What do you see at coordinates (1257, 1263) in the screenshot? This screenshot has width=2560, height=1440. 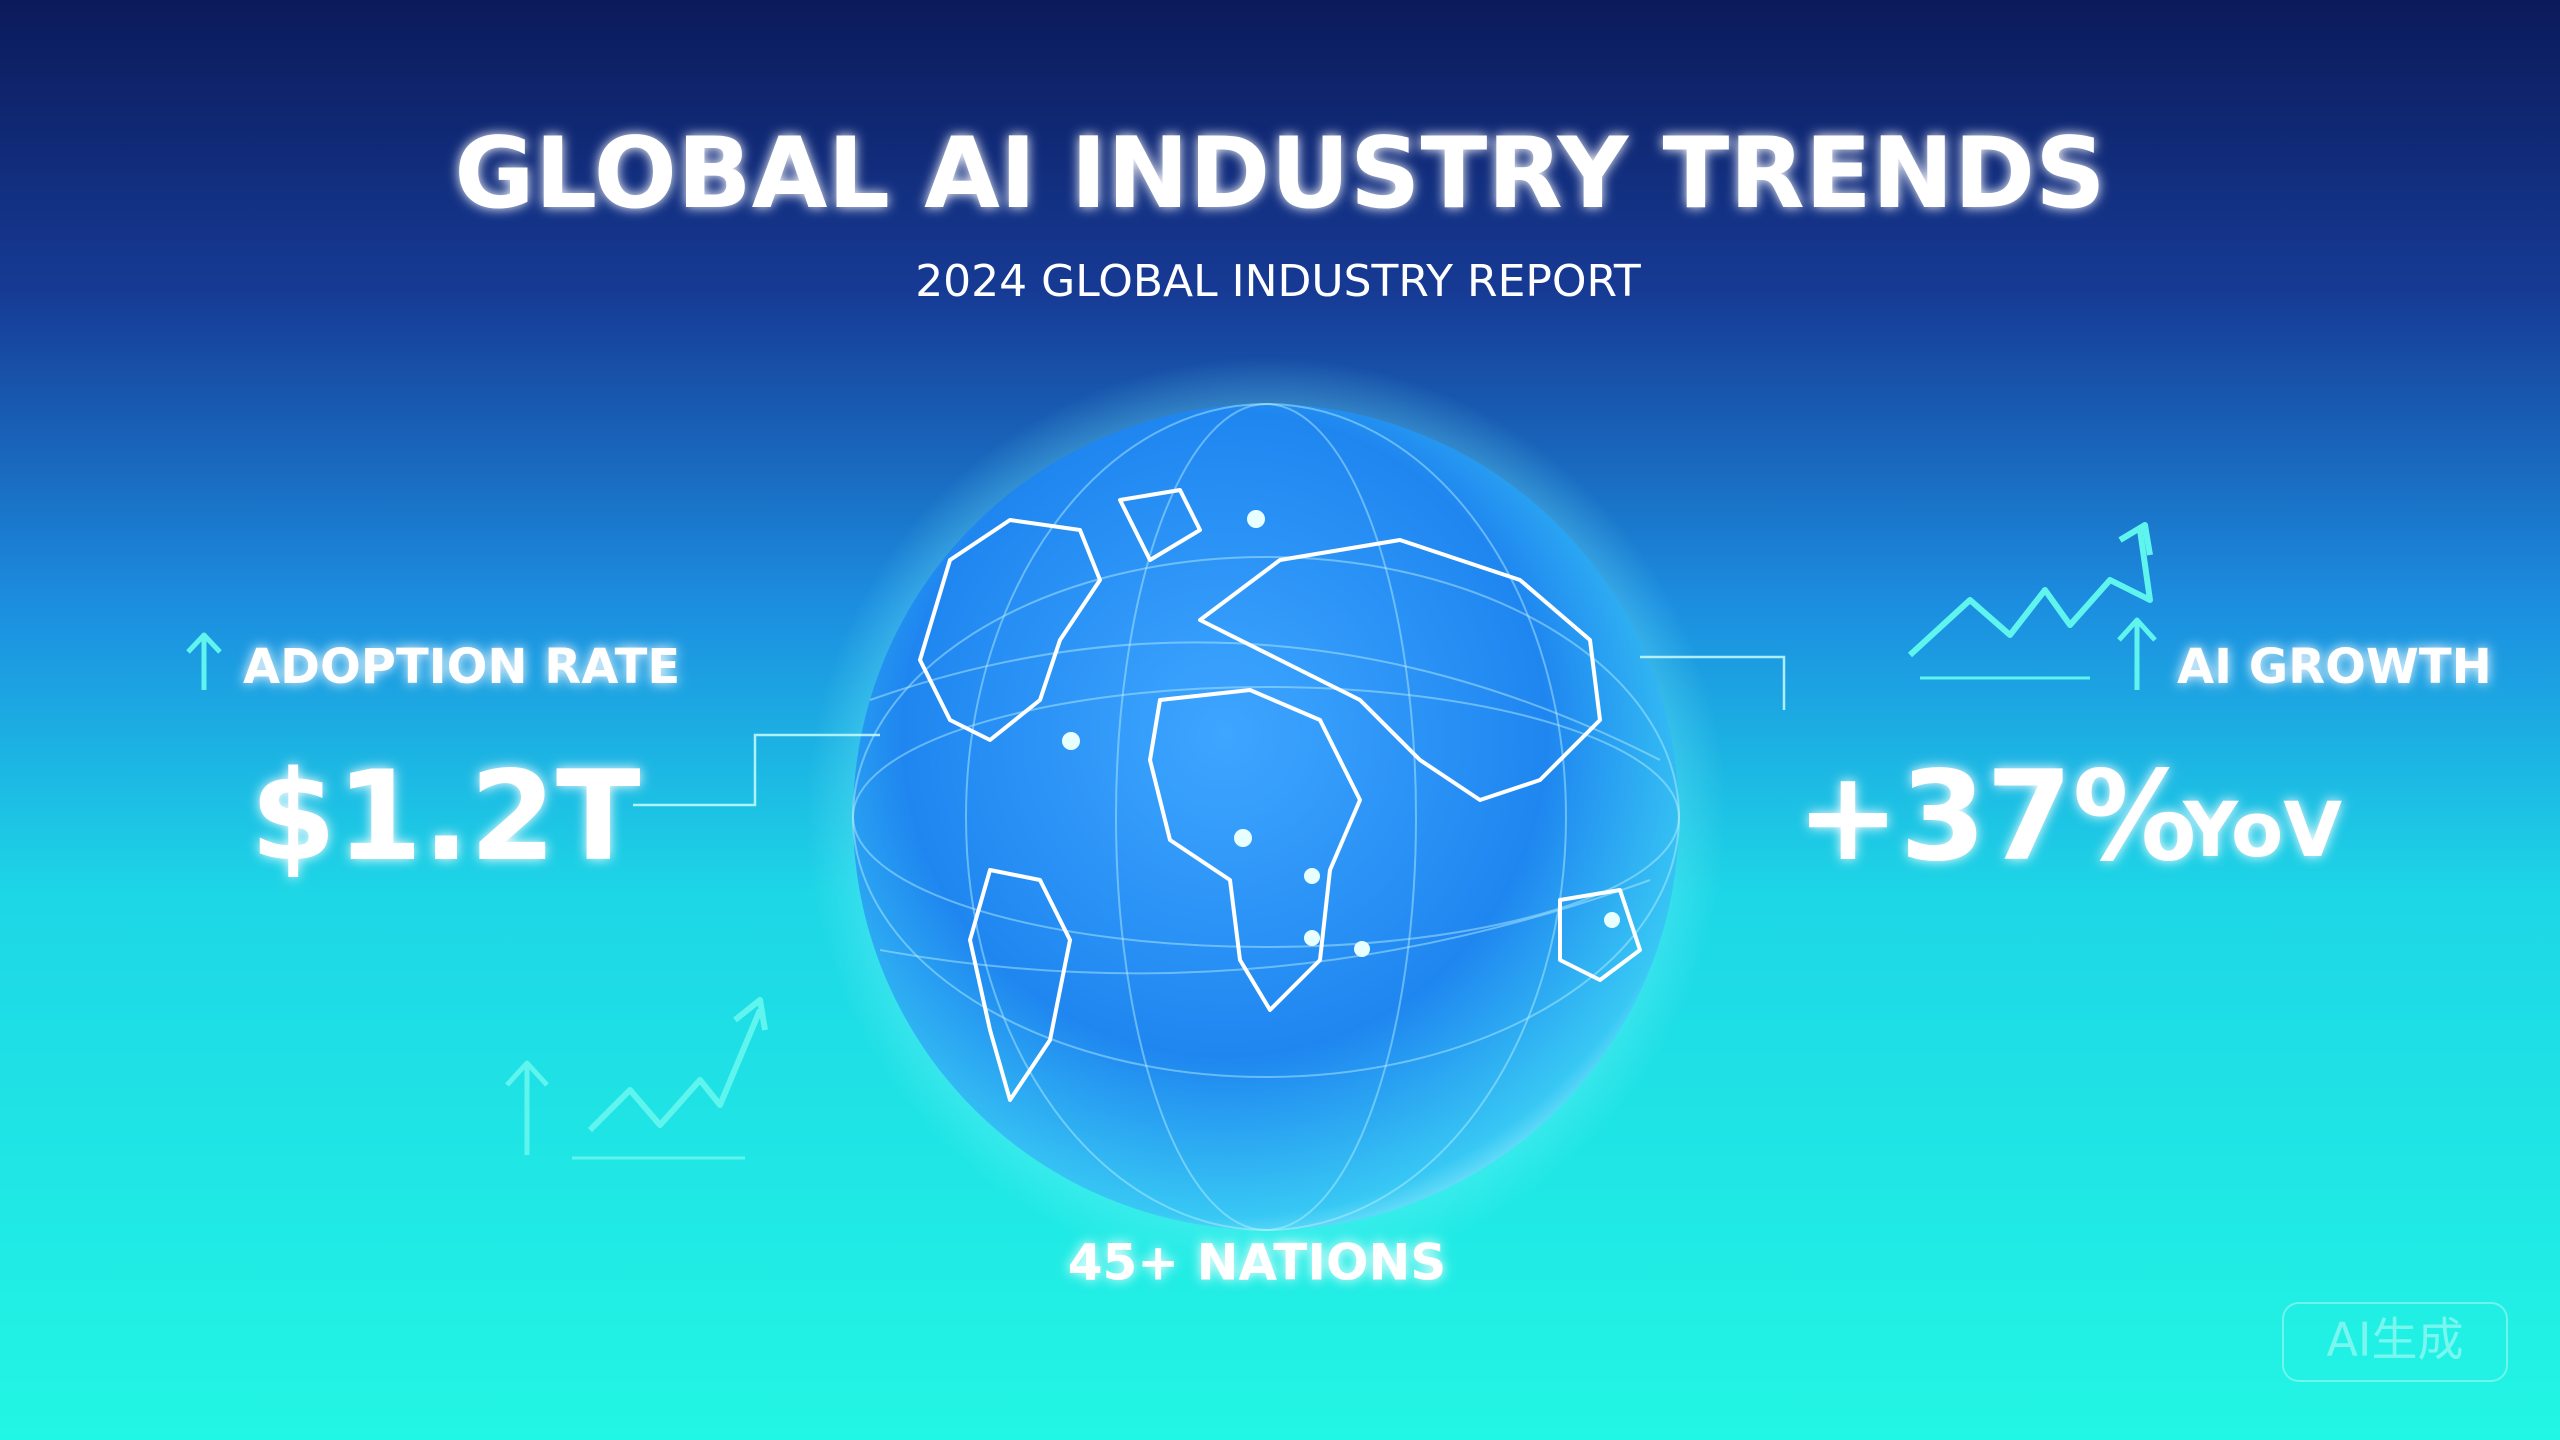 I see `caption: 45+ NATIONS` at bounding box center [1257, 1263].